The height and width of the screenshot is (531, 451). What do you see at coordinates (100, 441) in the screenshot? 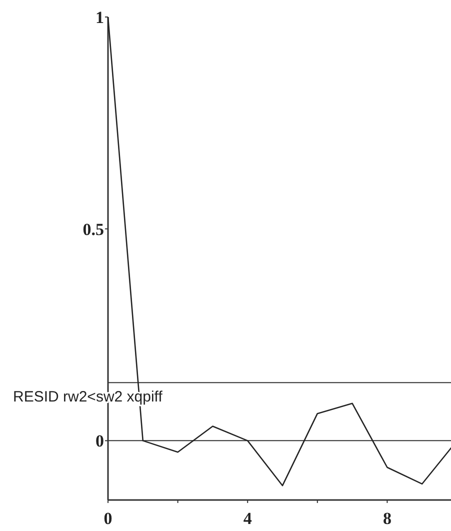
I see `y-tick-label: 0` at bounding box center [100, 441].